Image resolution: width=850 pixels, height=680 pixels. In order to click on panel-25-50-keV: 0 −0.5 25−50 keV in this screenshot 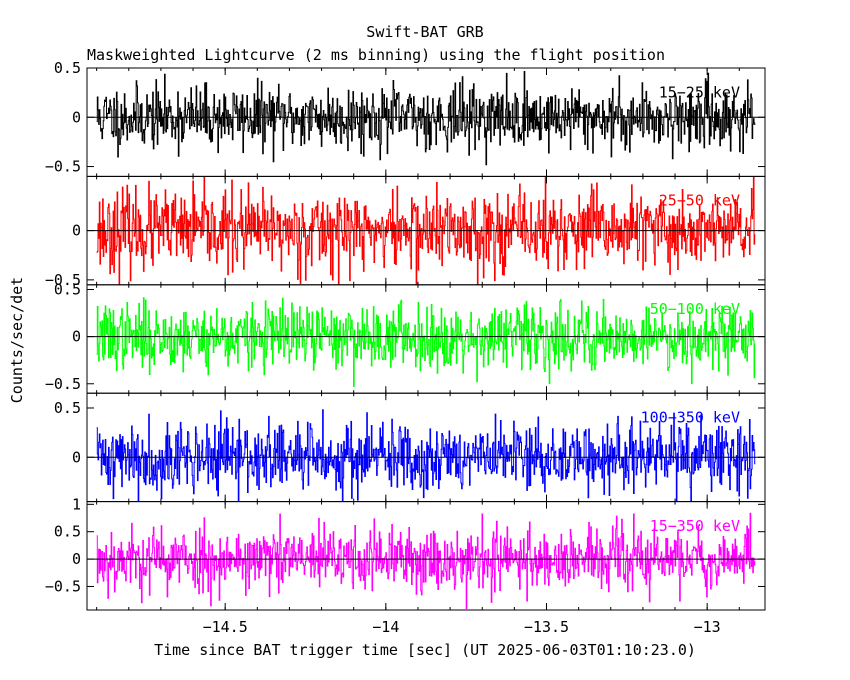, I will do `click(405, 232)`.